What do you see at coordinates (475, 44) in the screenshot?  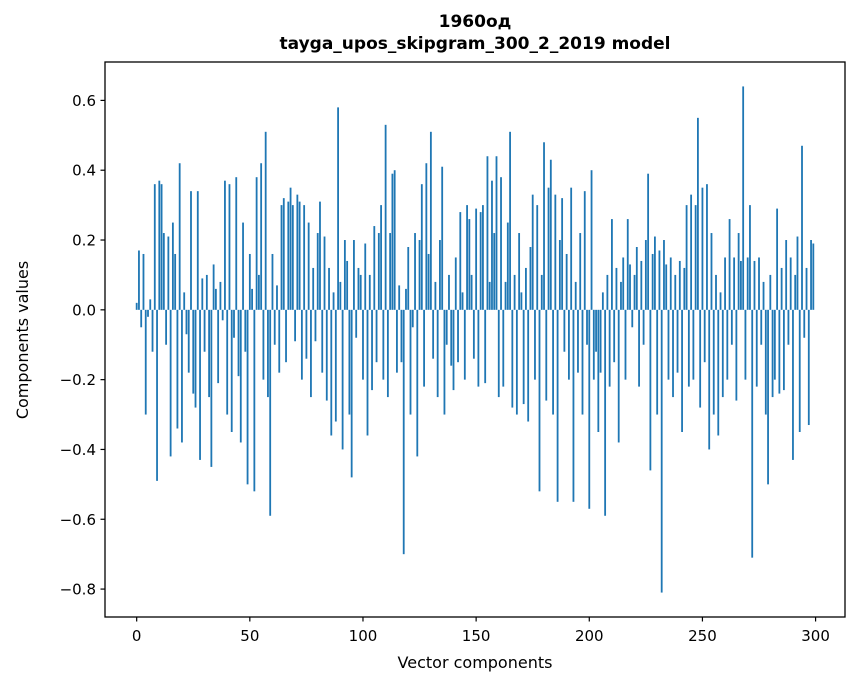 I see `chart-title-line2: tayga_upos_skipgram_300_2_2019 model` at bounding box center [475, 44].